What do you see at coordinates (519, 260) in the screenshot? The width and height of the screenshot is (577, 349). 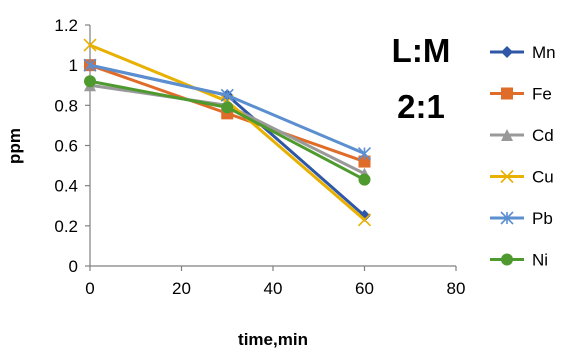 I see `legend-item-ni: Ni` at bounding box center [519, 260].